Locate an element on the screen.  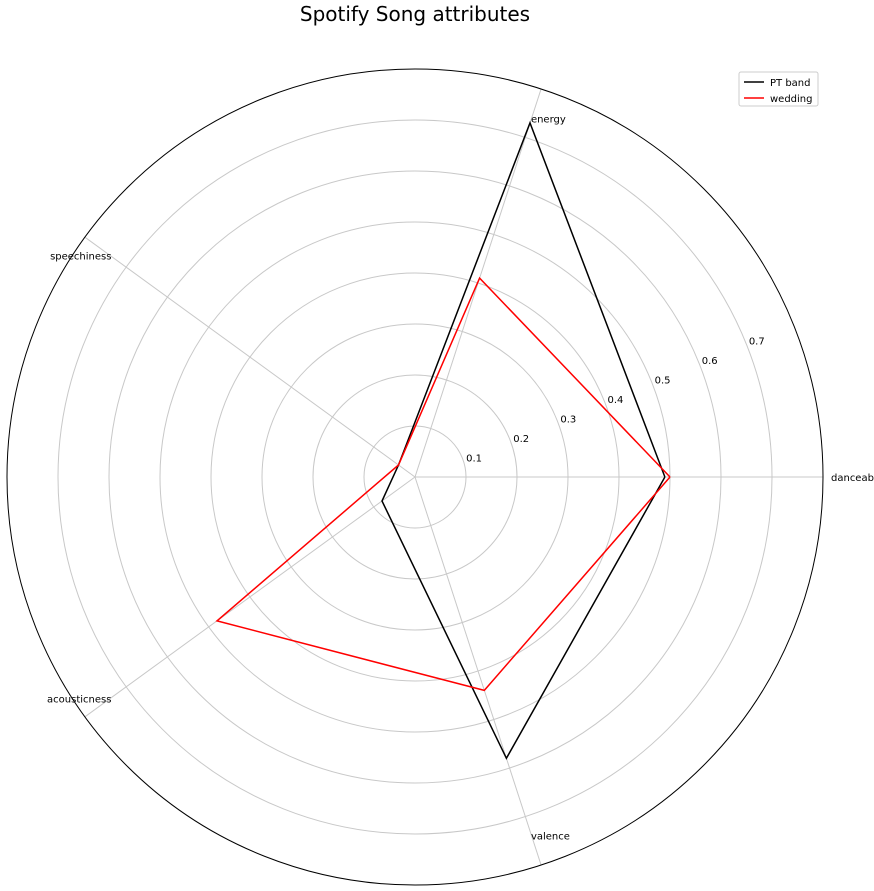
chart-title: Spotify Song attributes is located at coordinates (415, 14).